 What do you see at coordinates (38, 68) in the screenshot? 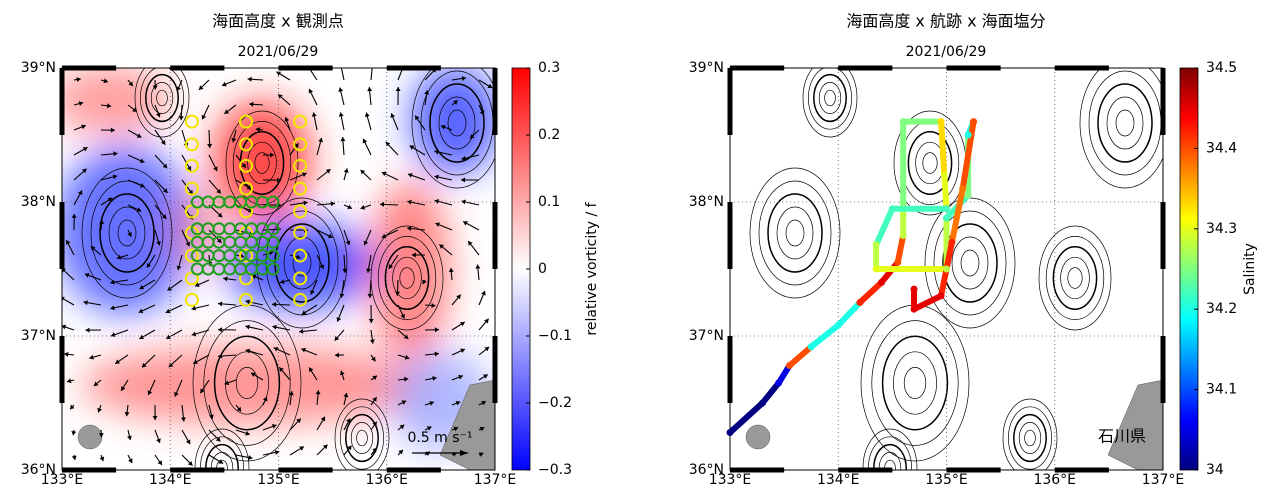
I see `y-tick-label: 39°N` at bounding box center [38, 68].